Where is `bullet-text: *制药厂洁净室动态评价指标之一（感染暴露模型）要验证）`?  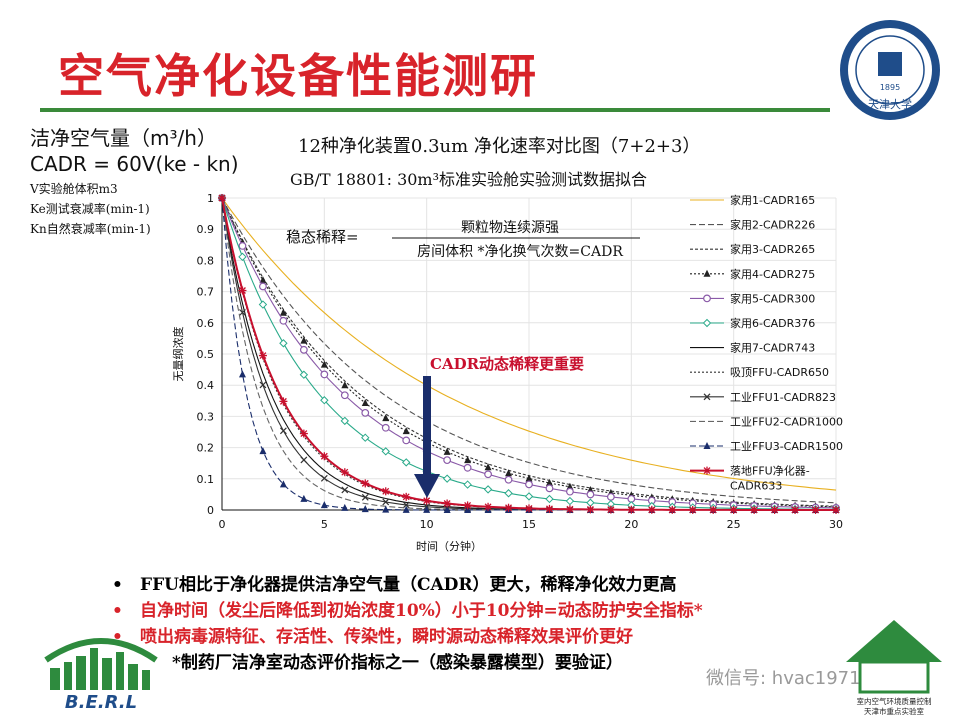
bullet-text: *制药厂洁净室动态评价指标之一（感染暴露模型）要验证） is located at coordinates (397, 663).